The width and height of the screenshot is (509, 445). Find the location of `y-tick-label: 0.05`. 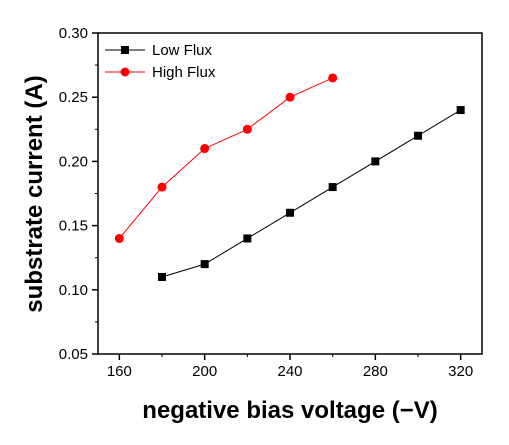

y-tick-label: 0.05 is located at coordinates (73, 354).